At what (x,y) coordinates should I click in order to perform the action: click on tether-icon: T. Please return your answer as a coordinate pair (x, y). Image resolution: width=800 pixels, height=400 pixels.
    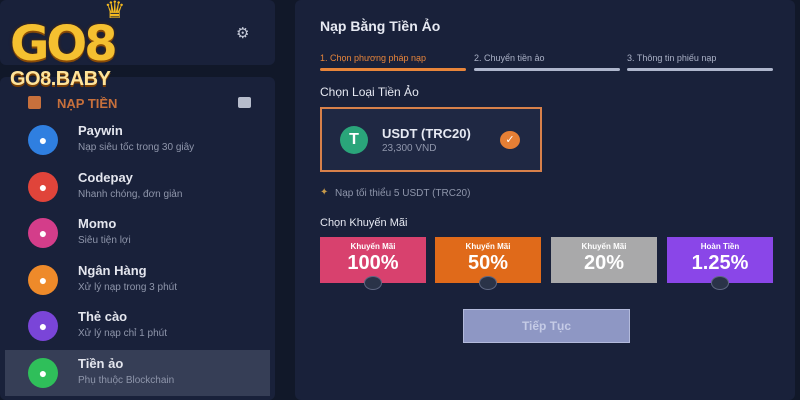
    Looking at the image, I should click on (354, 140).